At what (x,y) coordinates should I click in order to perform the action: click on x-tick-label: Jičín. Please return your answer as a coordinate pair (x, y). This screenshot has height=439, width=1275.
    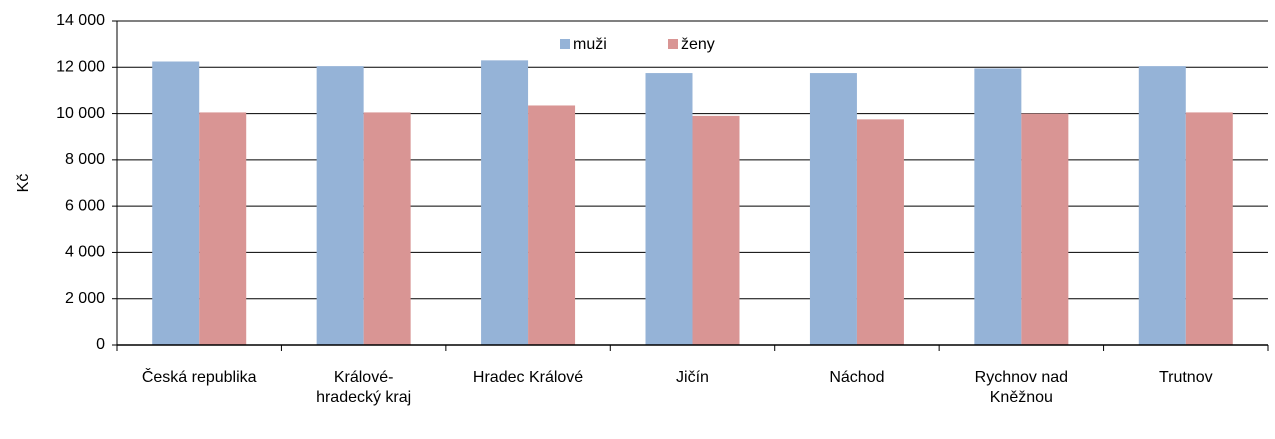
    Looking at the image, I should click on (692, 377).